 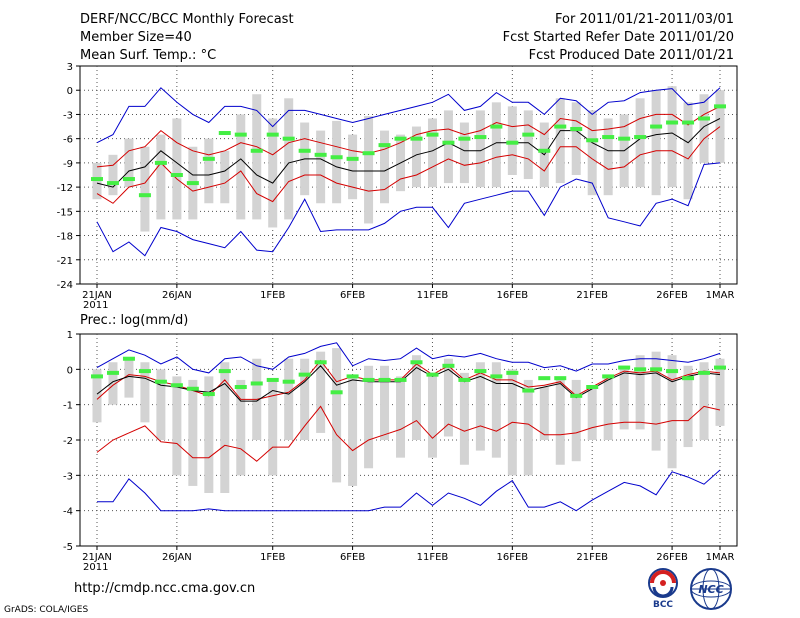 I want to click on svg-text: NCC, so click(x=710, y=589).